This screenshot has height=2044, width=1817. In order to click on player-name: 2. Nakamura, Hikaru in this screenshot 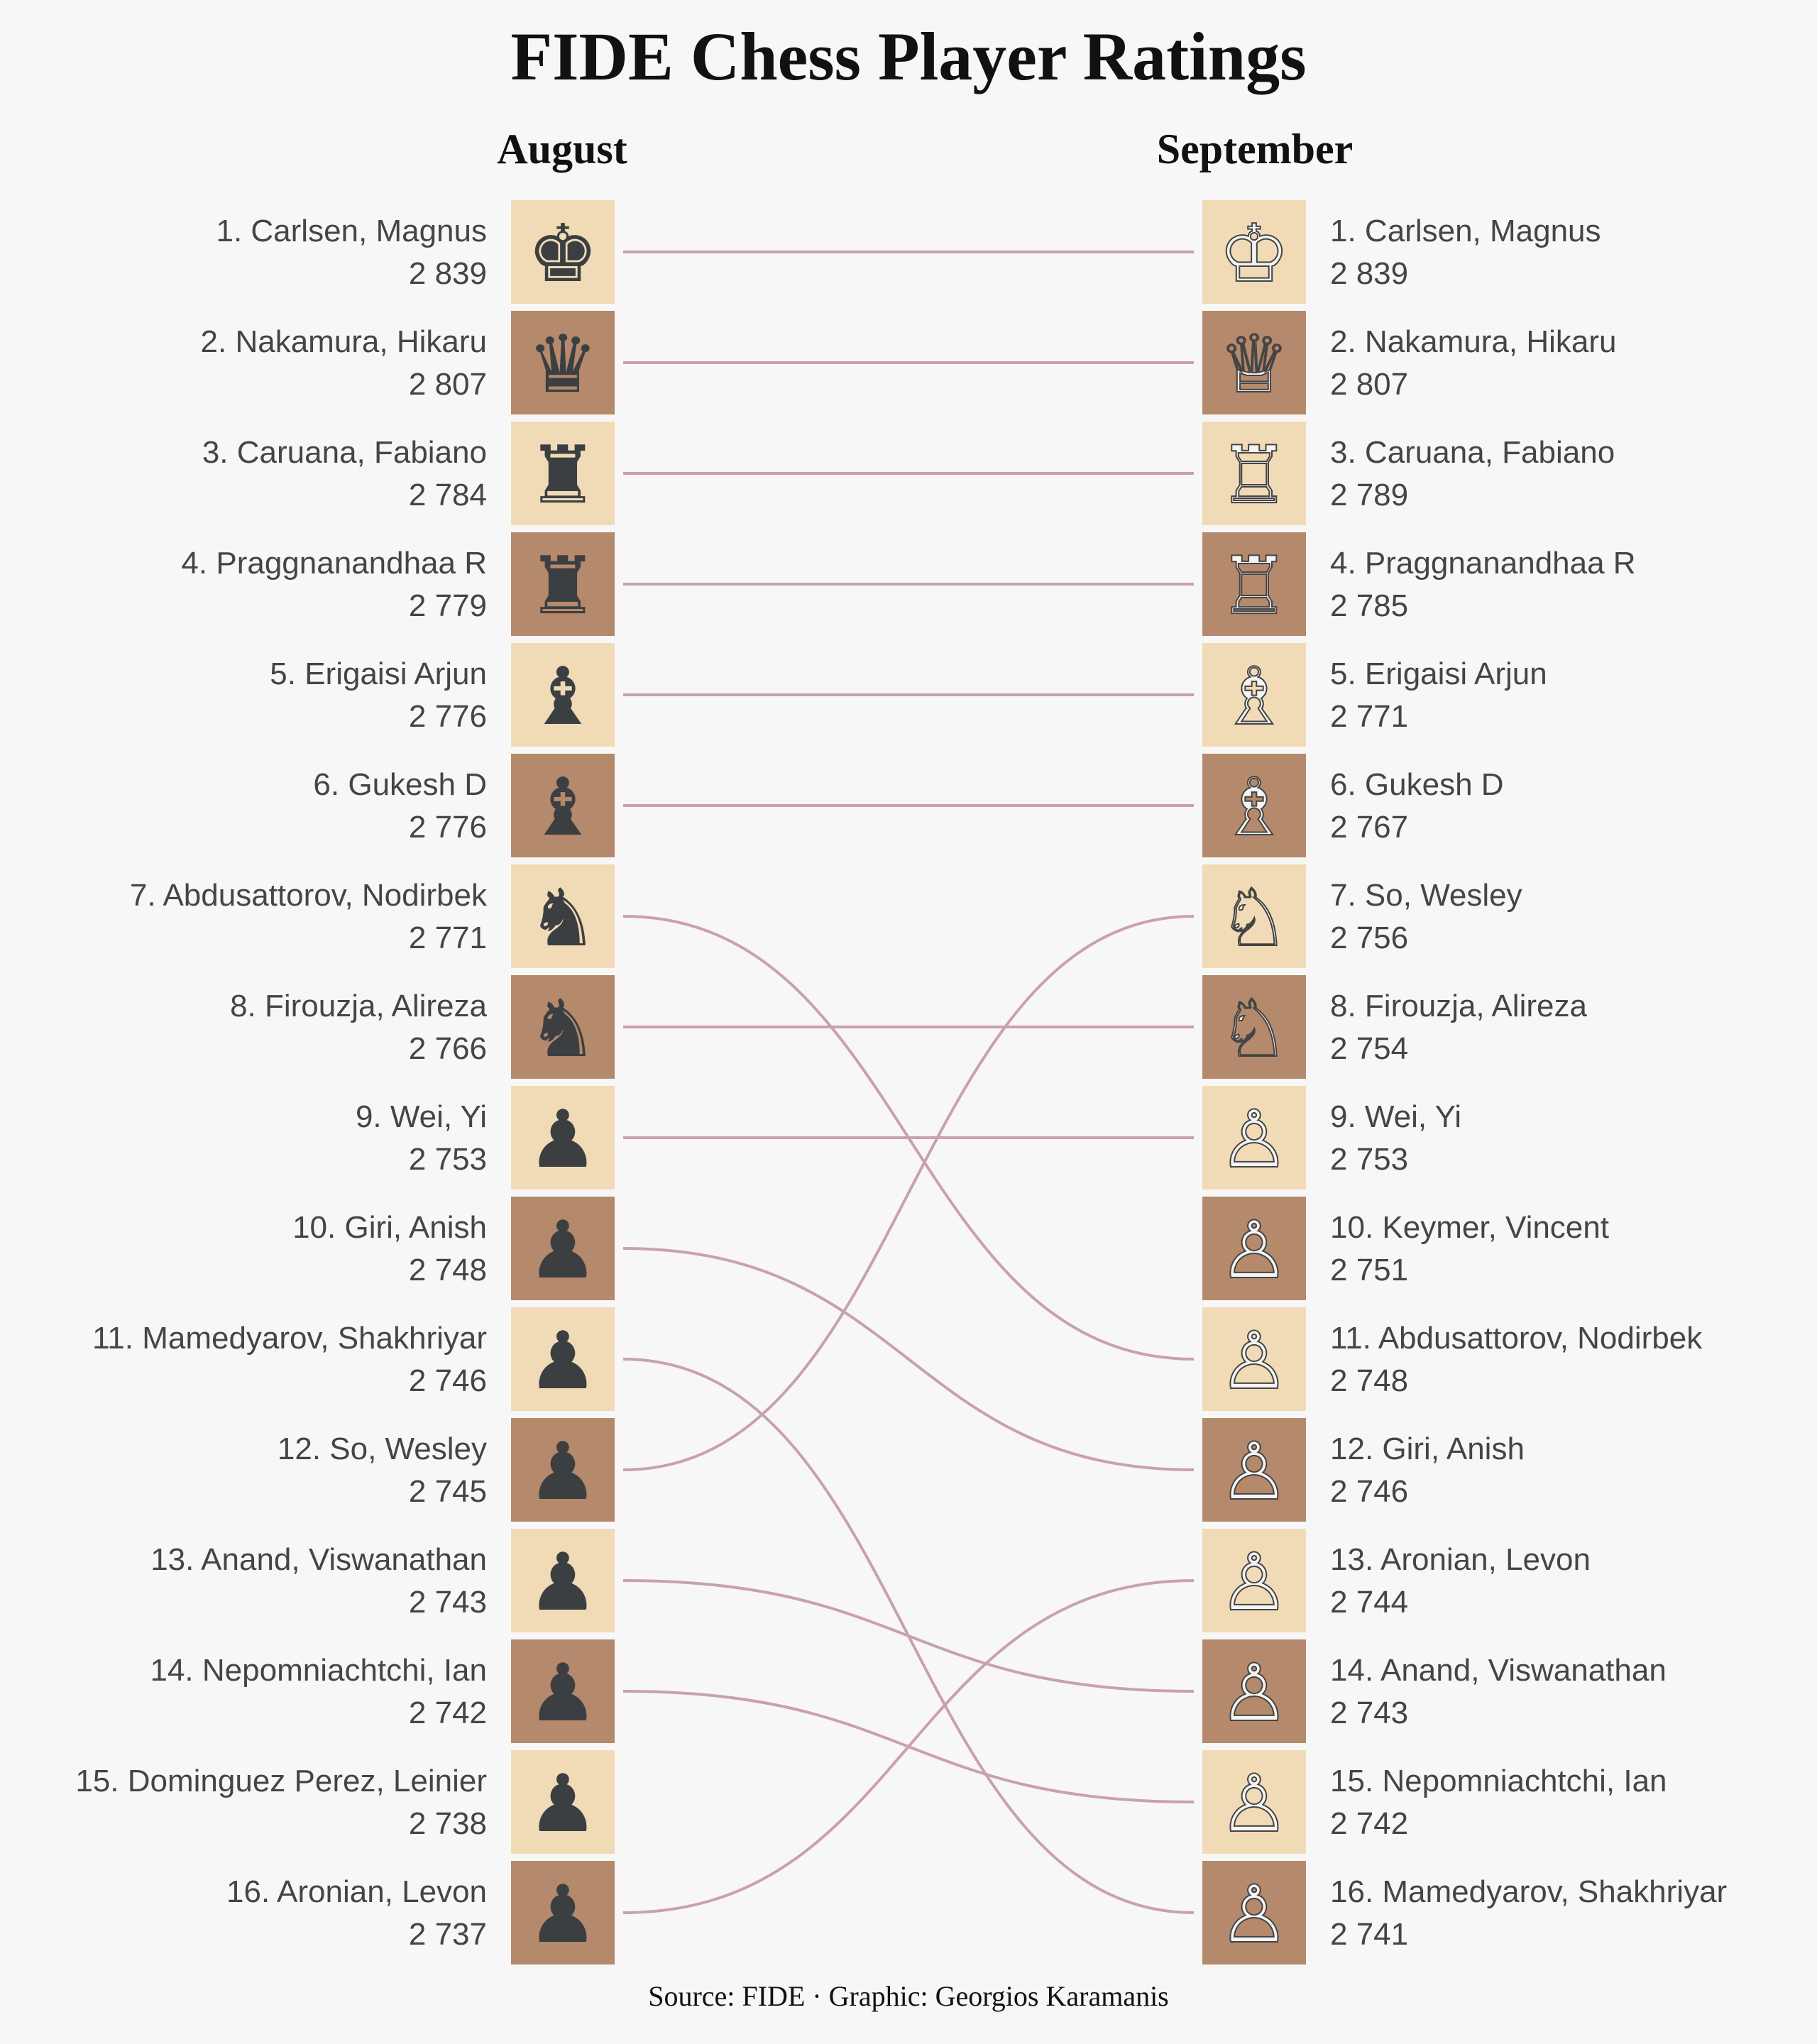, I will do `click(344, 341)`.